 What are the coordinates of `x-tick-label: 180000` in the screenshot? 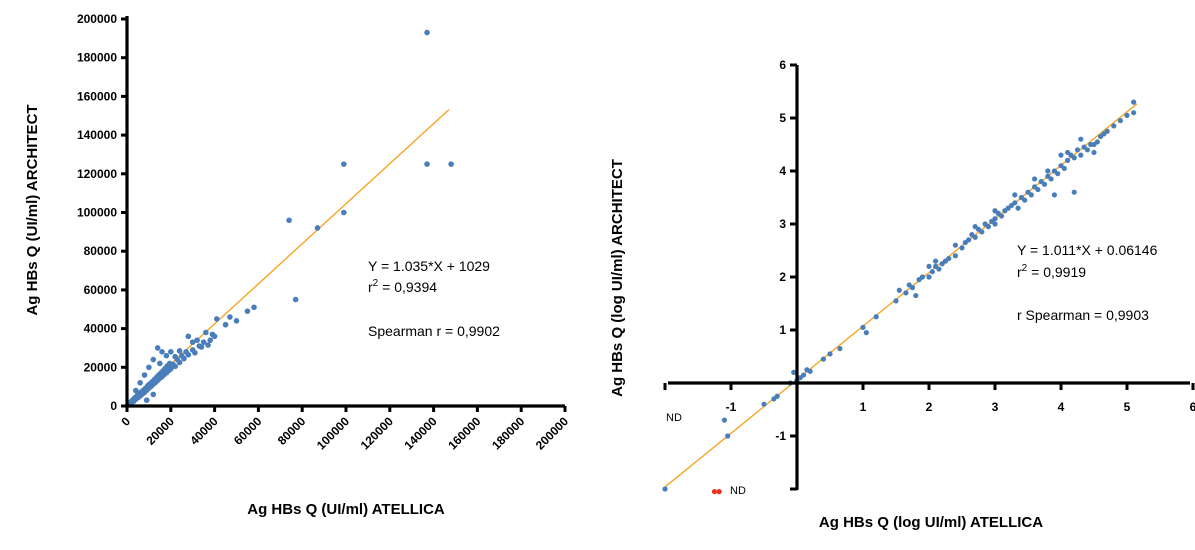 It's located at (508, 433).